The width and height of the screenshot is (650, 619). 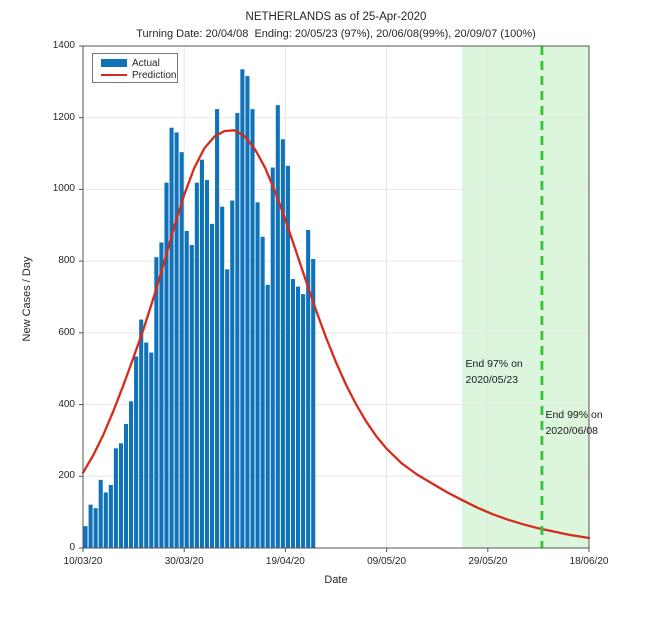 What do you see at coordinates (72, 547) in the screenshot?
I see `y-tick-label: 0` at bounding box center [72, 547].